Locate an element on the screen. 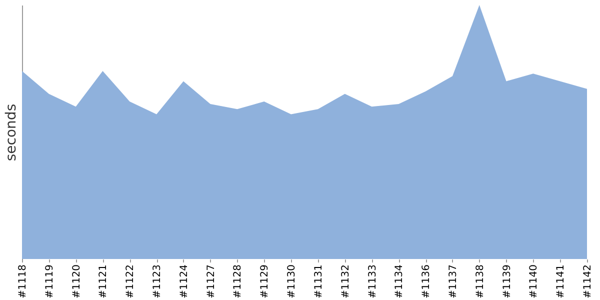 This screenshot has width=600, height=300. x-tick-label: #1128 is located at coordinates (238, 281).